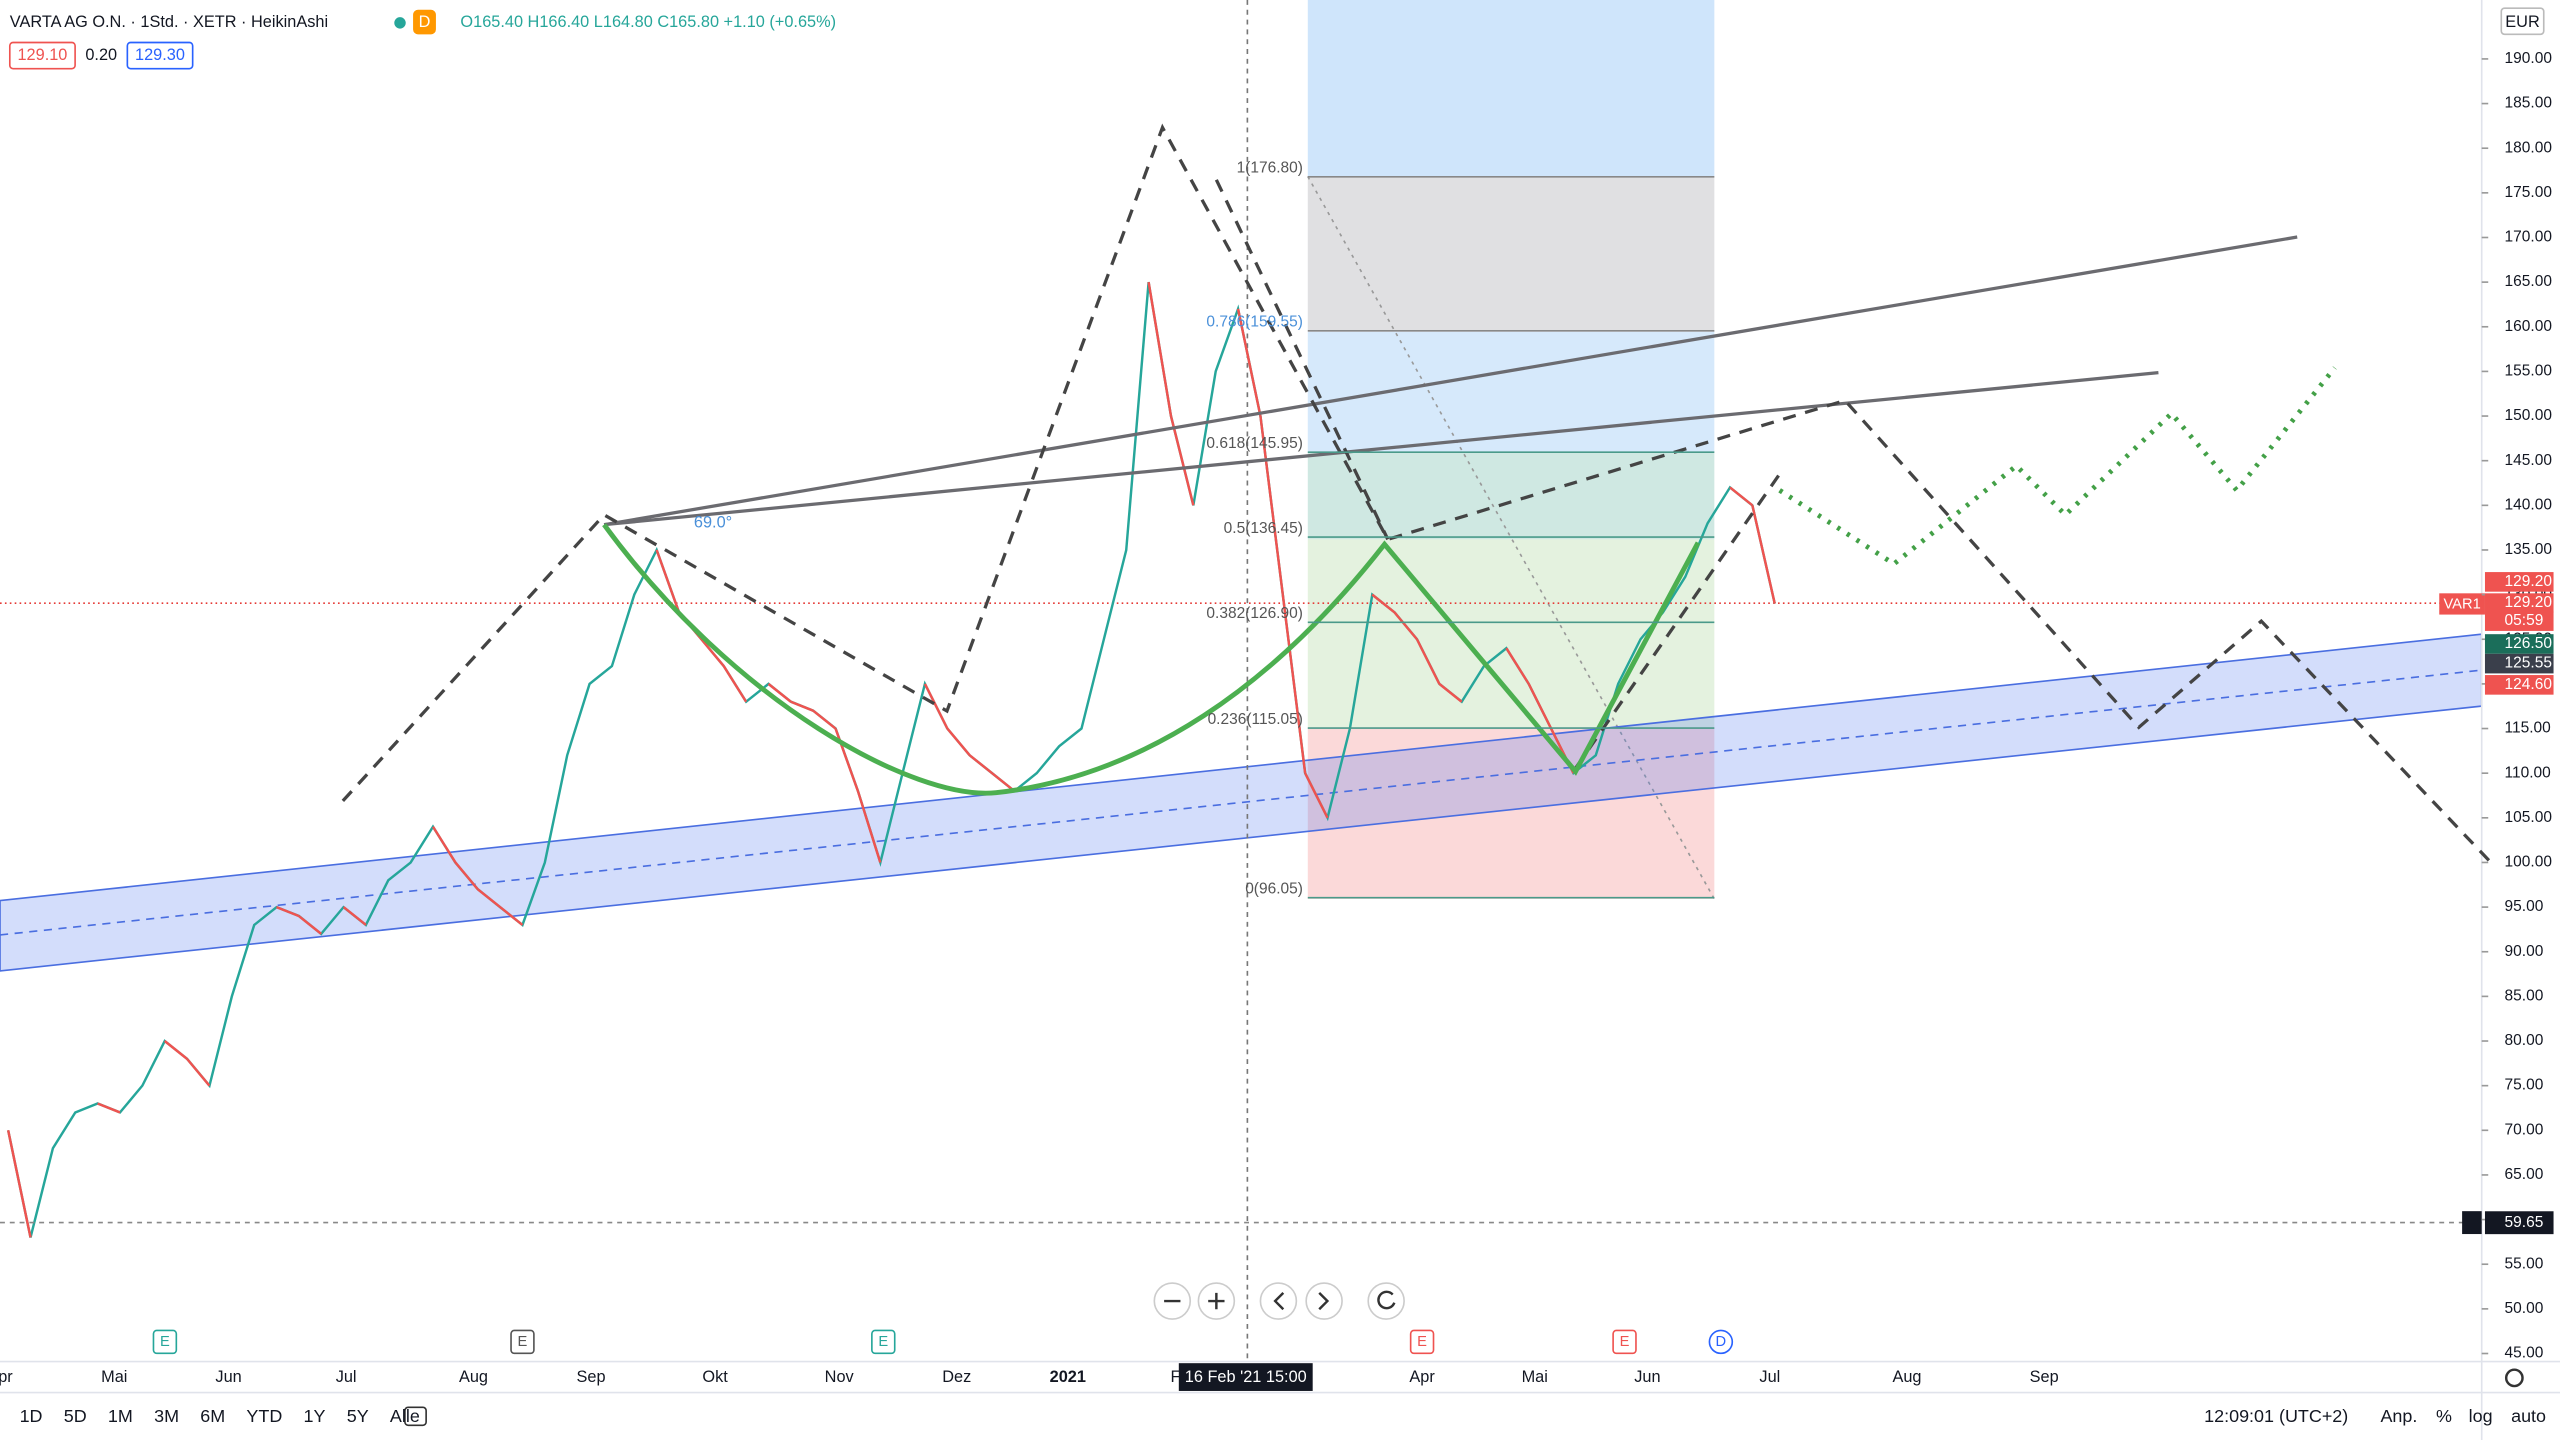 The image size is (2560, 1445). Describe the element at coordinates (2524, 1174) in the screenshot. I see `y-tick-label: 65.00` at that location.